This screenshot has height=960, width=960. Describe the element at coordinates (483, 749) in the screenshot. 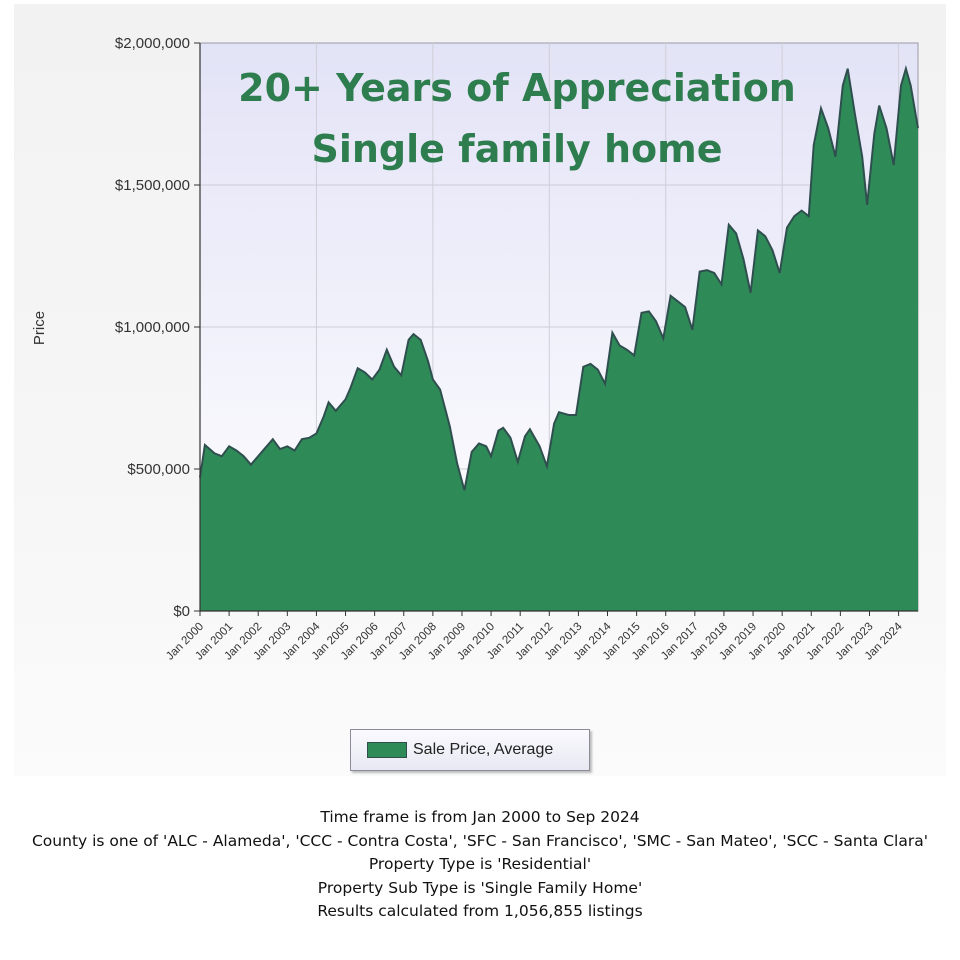

I see `legend-label: Sale Price, Average` at that location.